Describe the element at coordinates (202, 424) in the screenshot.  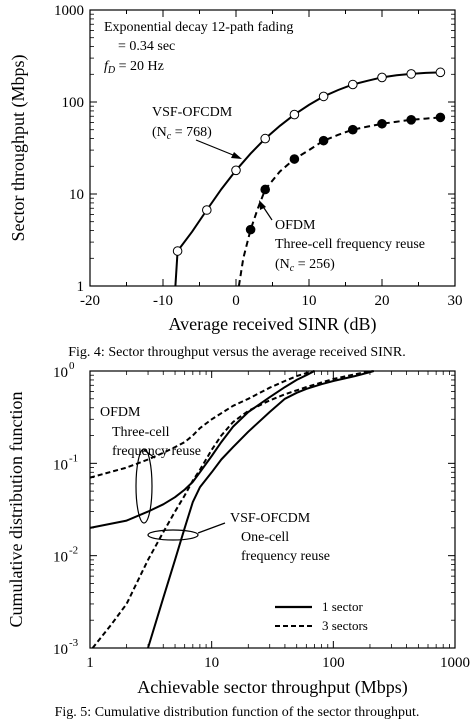
I see `chart-2-series-ofdm-3-sectors` at that location.